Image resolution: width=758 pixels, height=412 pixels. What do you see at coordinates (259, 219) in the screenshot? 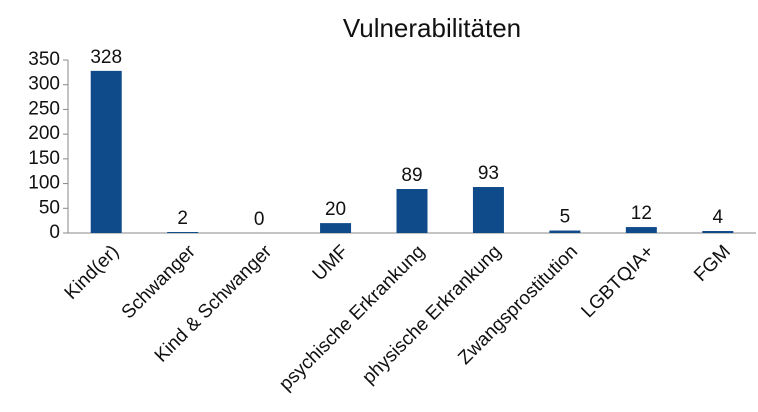
I see `data-label: 0` at bounding box center [259, 219].